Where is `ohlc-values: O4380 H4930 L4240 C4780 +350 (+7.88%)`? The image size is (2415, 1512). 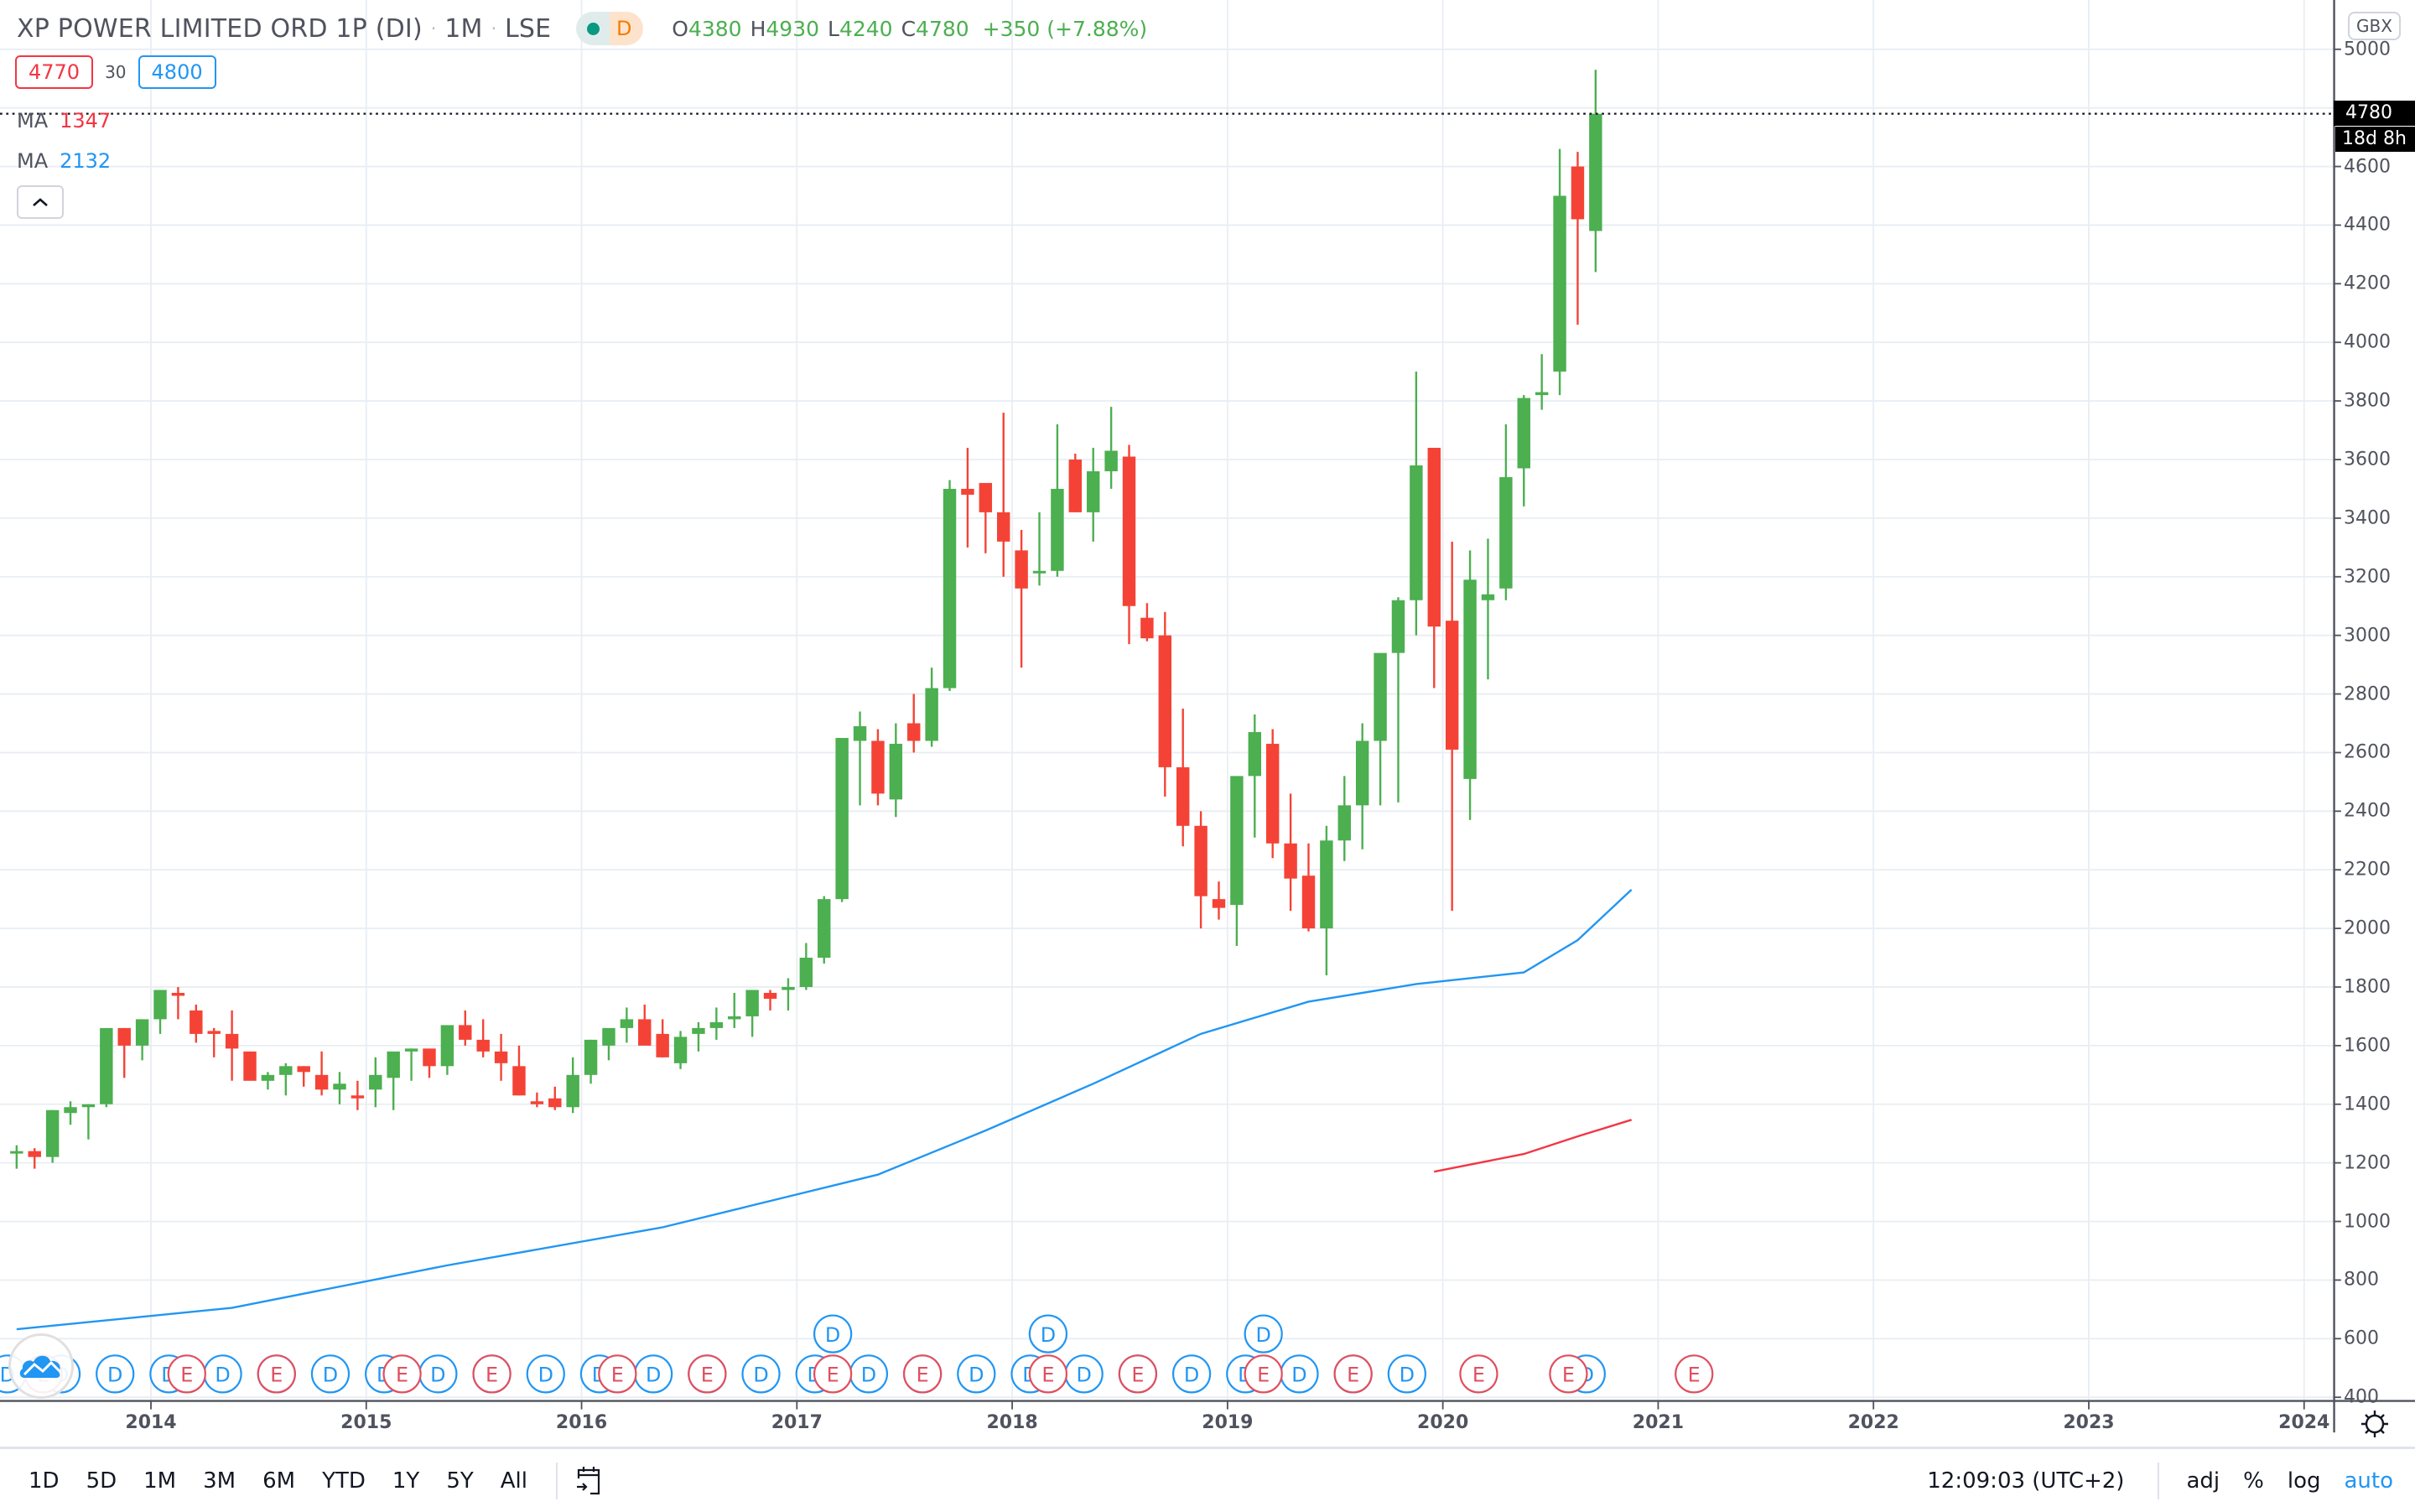
ohlc-values: O4380 H4930 L4240 C4780 +350 (+7.88%) is located at coordinates (909, 29).